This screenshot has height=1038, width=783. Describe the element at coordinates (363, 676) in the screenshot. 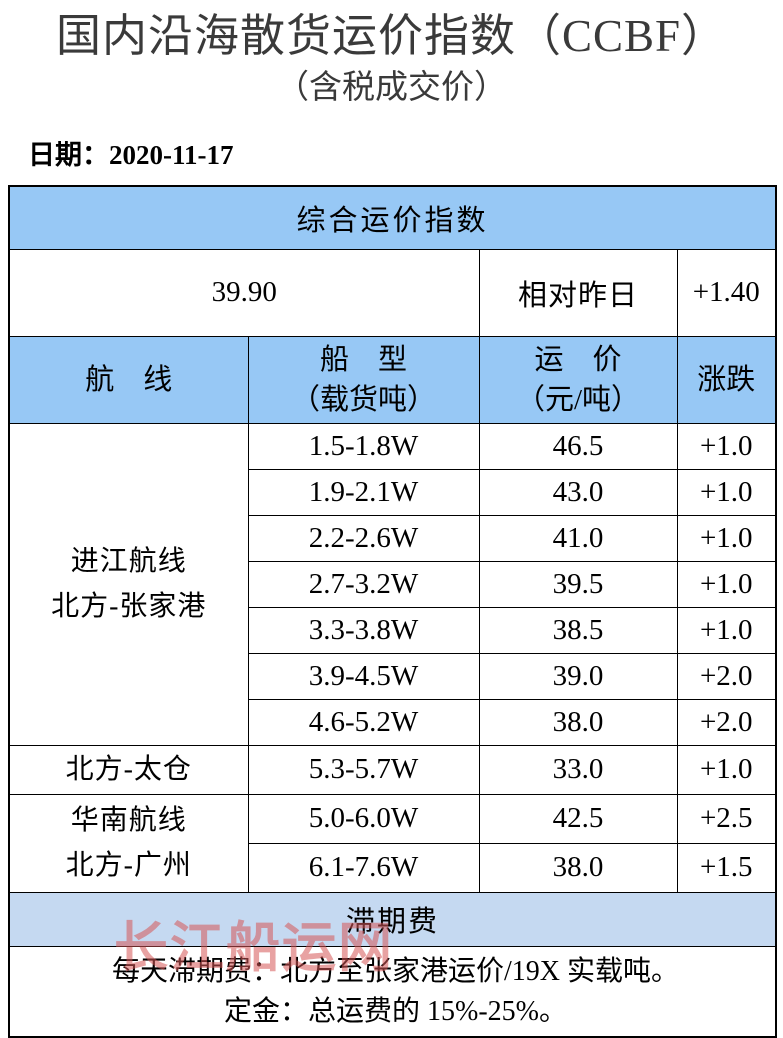

I see `ship-type-cell: 3.9-4.5W` at that location.